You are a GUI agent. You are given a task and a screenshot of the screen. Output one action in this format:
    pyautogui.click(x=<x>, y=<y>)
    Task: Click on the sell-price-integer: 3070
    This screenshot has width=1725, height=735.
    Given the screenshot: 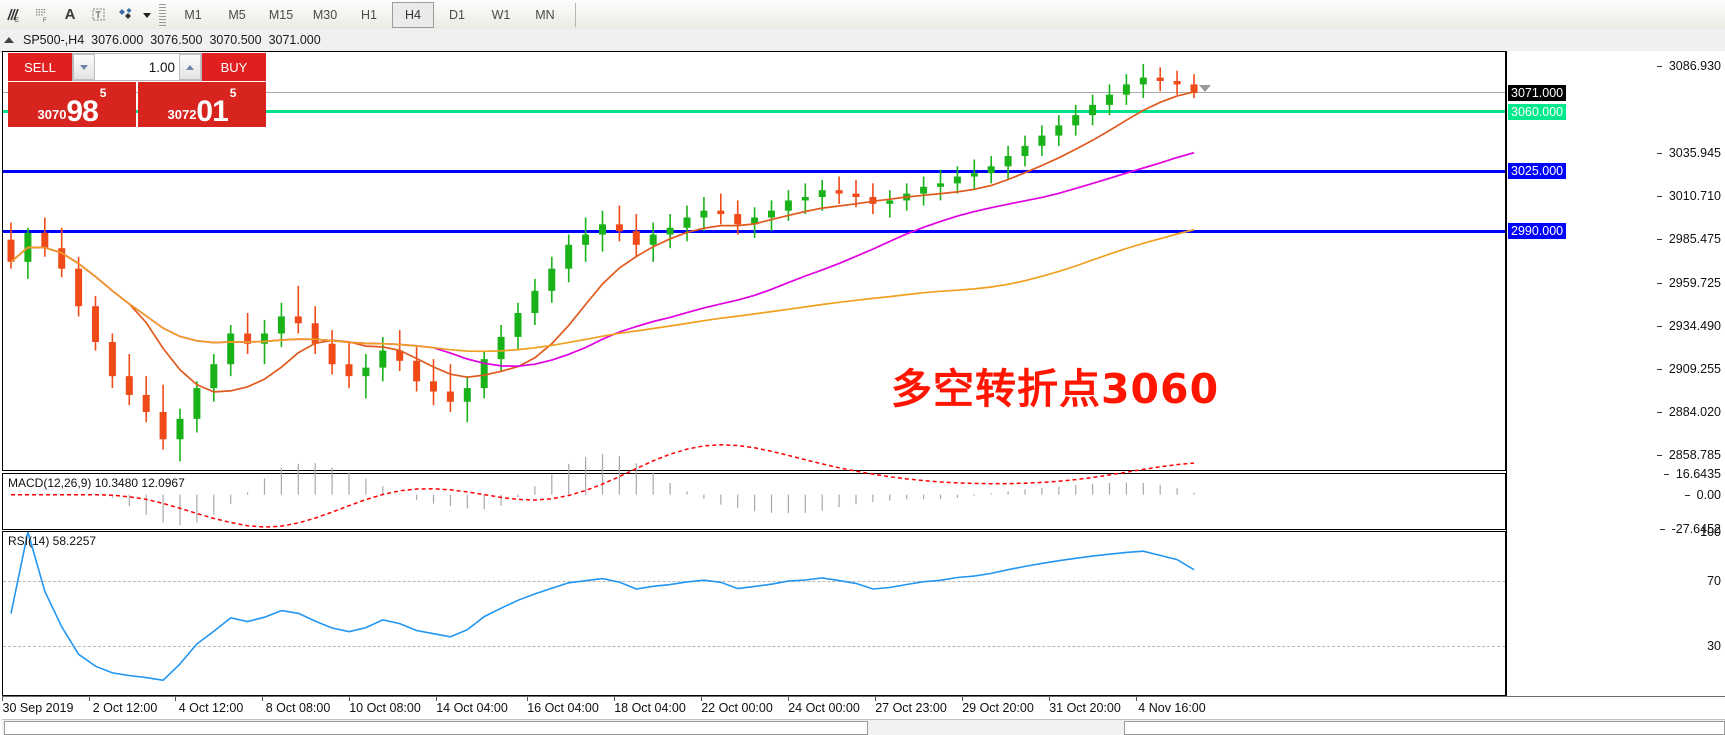 What is the action you would take?
    pyautogui.click(x=52, y=114)
    